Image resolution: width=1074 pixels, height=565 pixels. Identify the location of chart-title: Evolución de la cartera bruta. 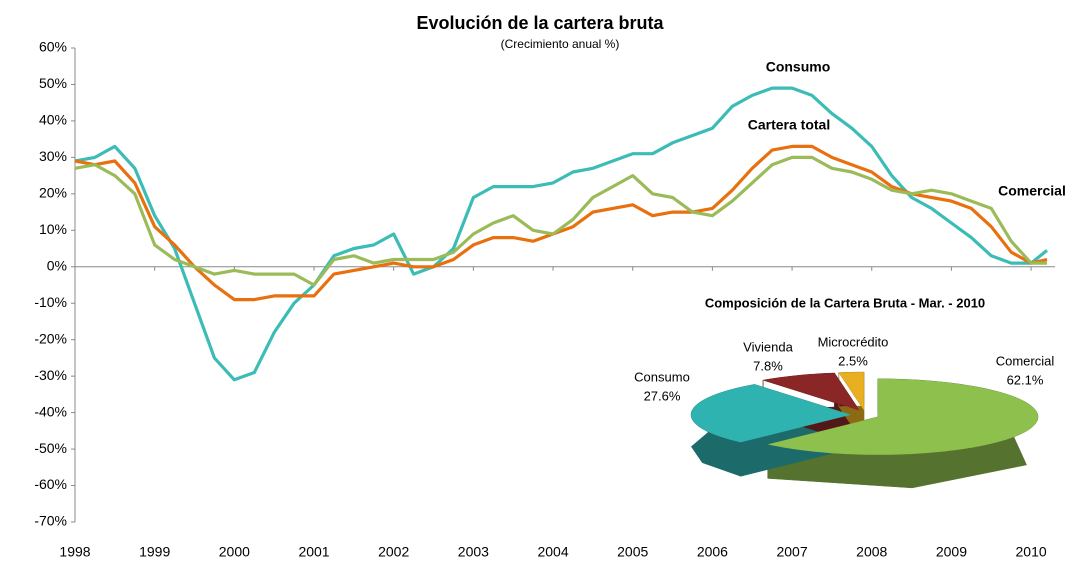
(540, 23).